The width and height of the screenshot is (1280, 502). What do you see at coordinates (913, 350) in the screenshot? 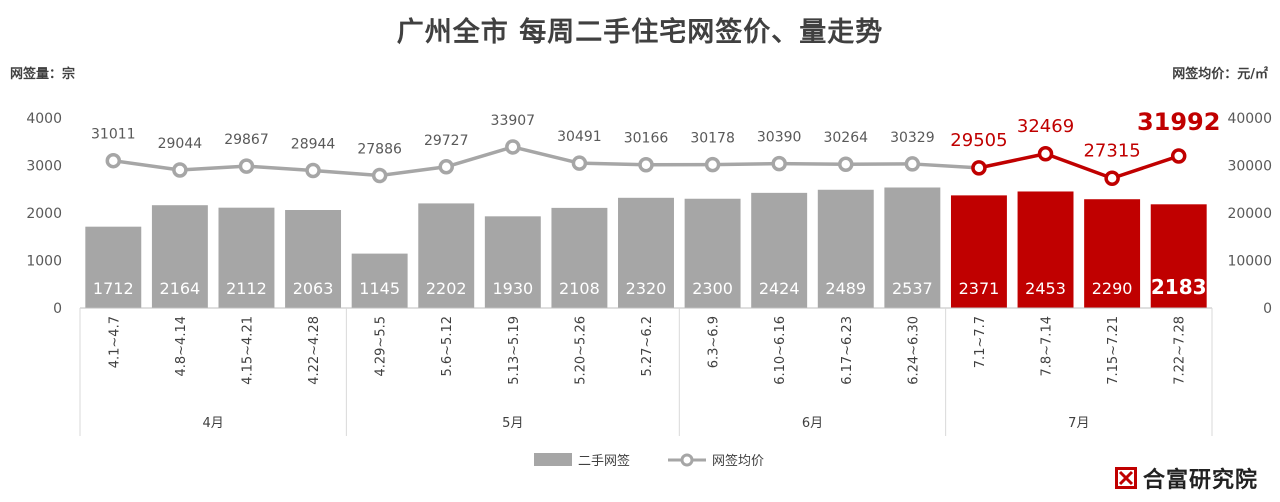
I see `x-category-label: 6.24~6.30` at bounding box center [913, 350].